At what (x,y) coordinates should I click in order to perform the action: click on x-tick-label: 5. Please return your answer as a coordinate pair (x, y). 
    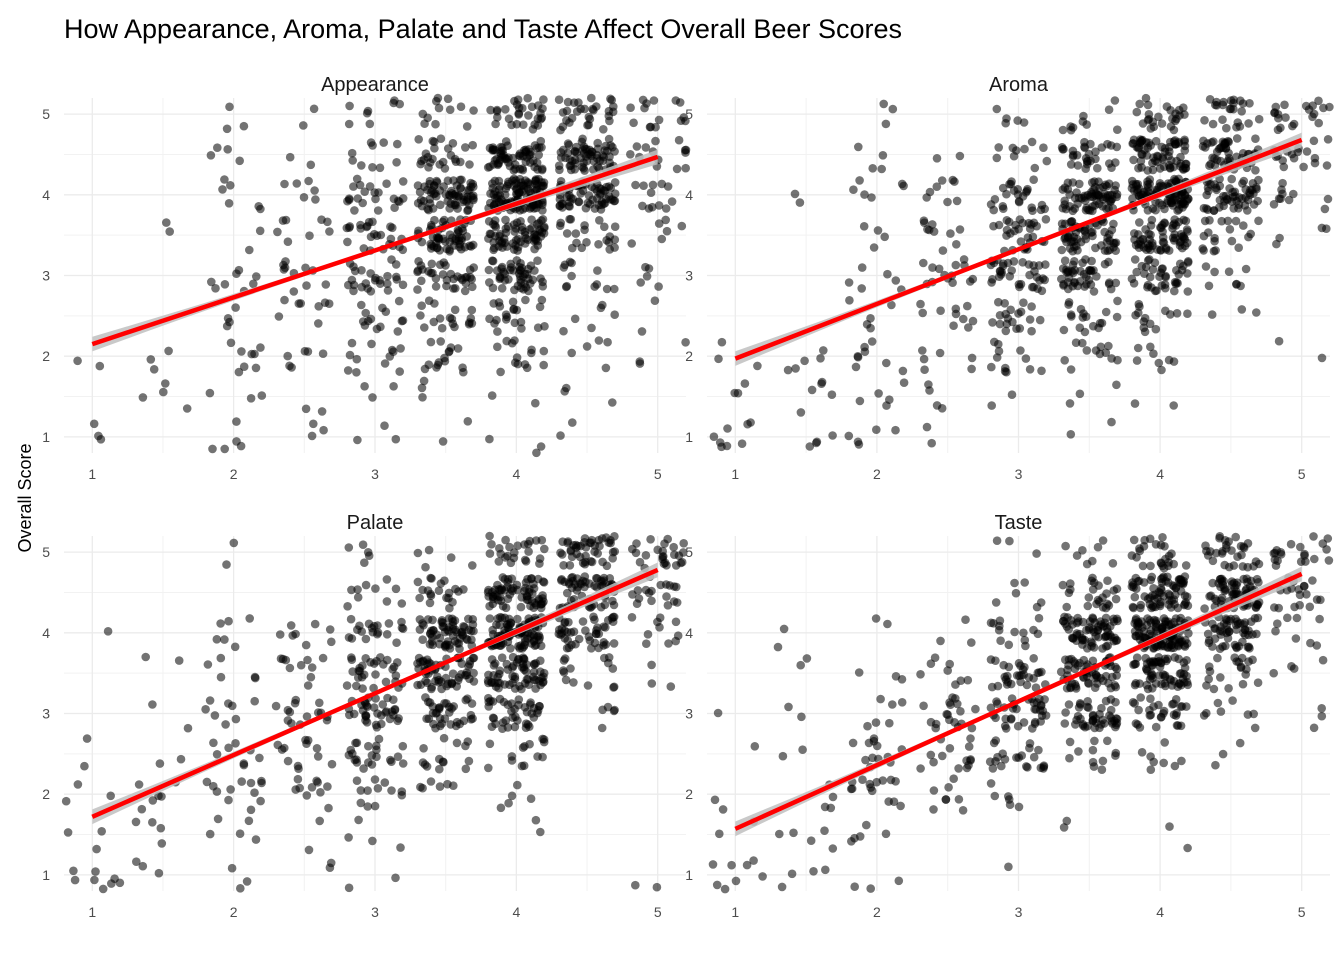
    Looking at the image, I should click on (658, 474).